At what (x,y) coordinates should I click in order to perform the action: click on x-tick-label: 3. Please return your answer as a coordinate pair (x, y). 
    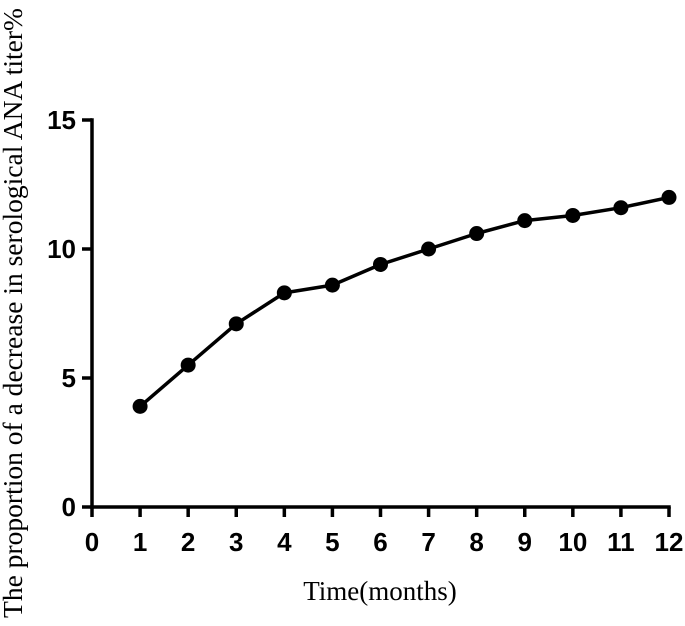
    Looking at the image, I should click on (236, 542).